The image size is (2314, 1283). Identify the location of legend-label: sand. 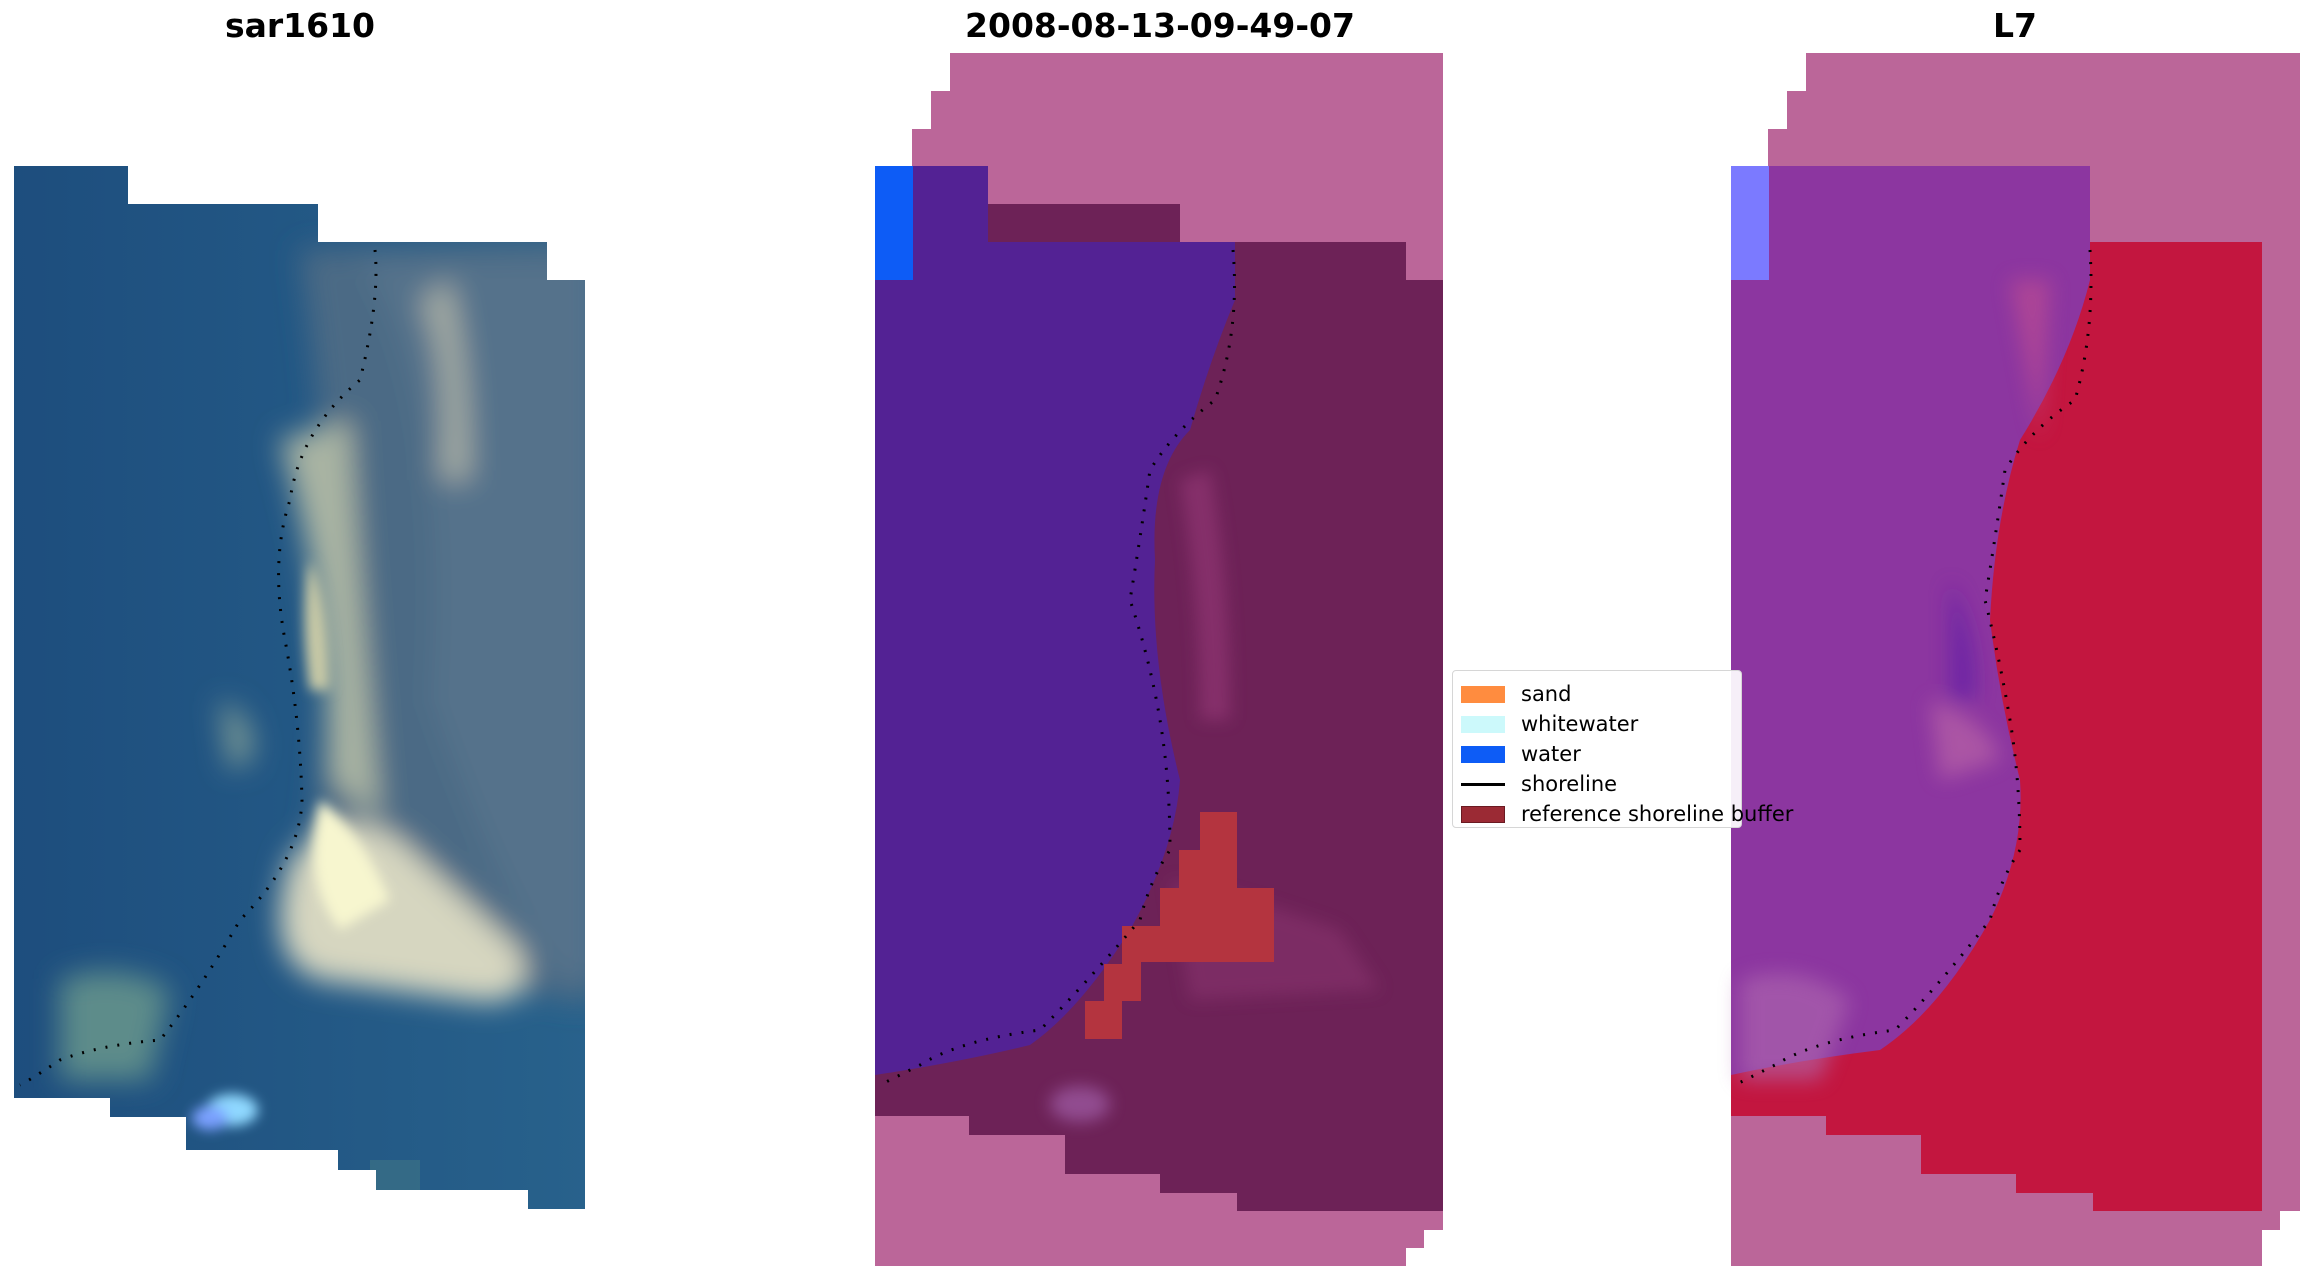
(1546, 694).